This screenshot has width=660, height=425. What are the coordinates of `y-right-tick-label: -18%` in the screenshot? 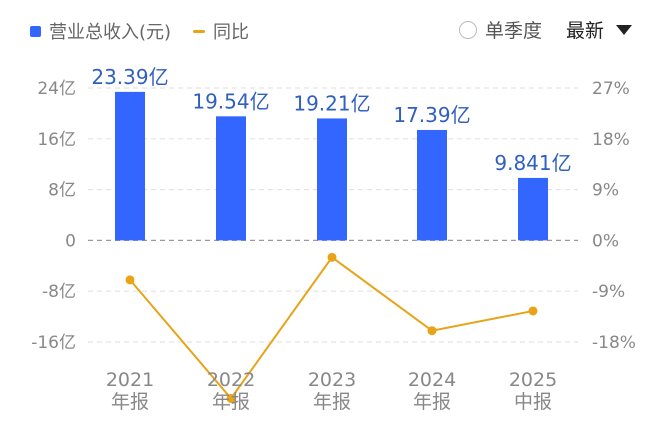 It's located at (614, 343).